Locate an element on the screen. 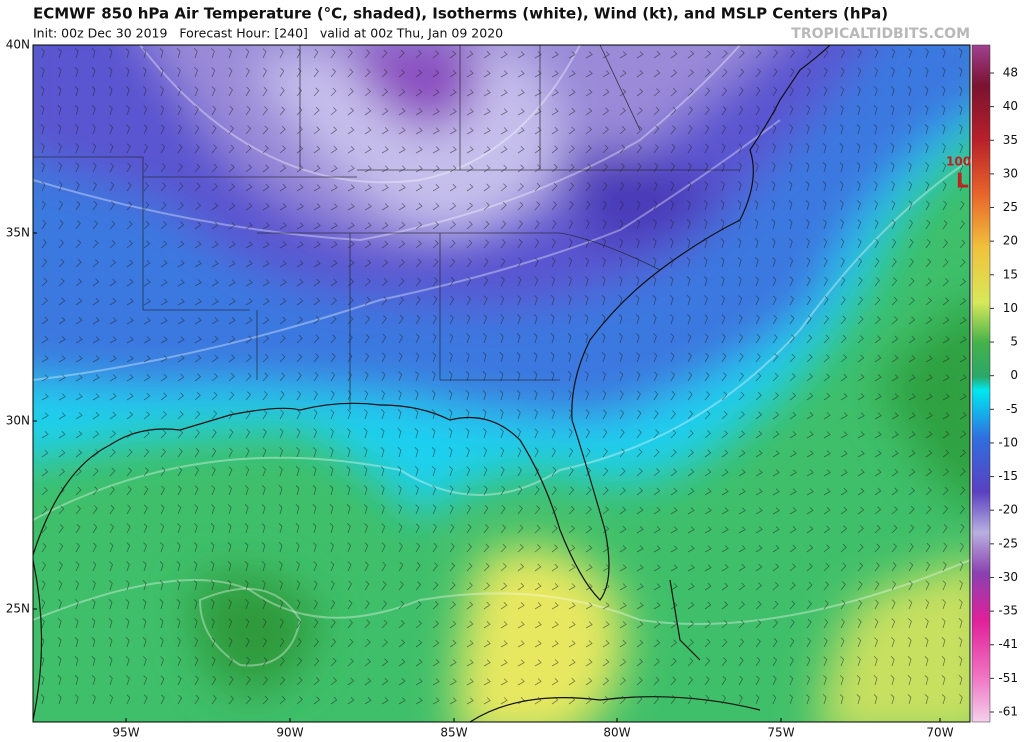 The height and width of the screenshot is (742, 1024). latitude-label: 40N is located at coordinates (18, 45).